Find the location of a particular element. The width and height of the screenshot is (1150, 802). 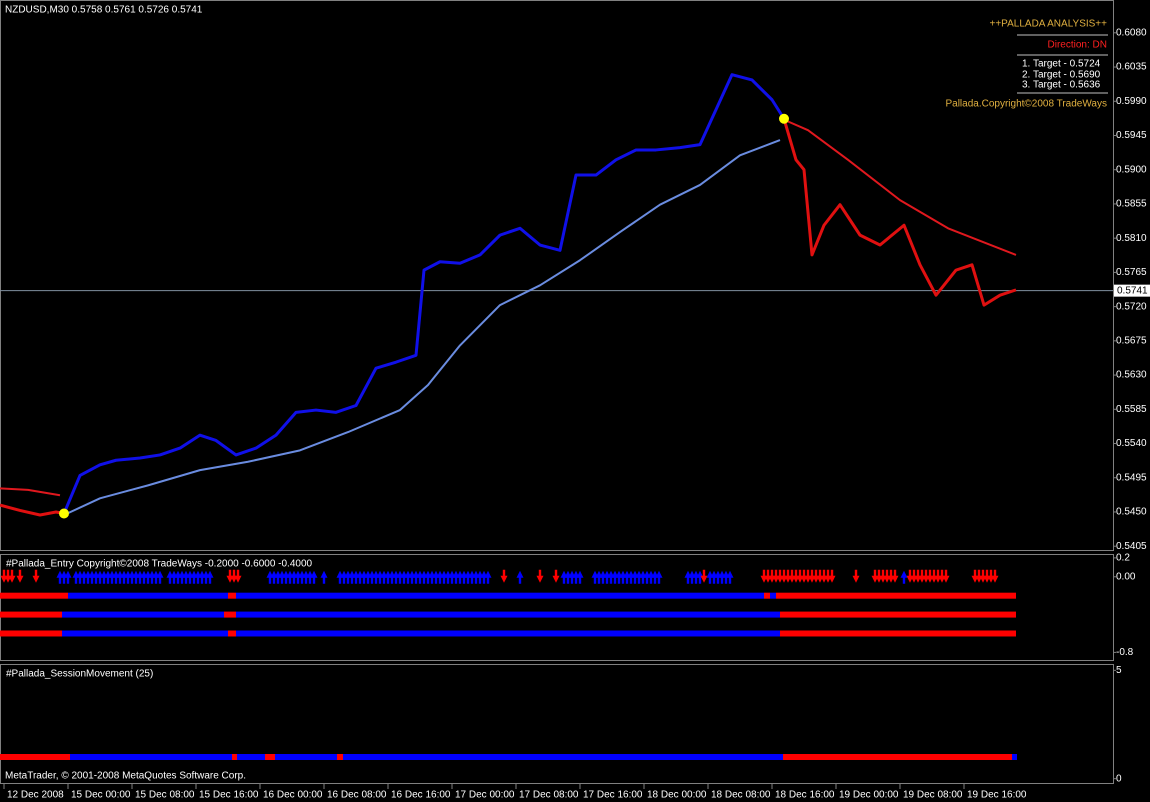

entry-pane-frame is located at coordinates (557, 607).